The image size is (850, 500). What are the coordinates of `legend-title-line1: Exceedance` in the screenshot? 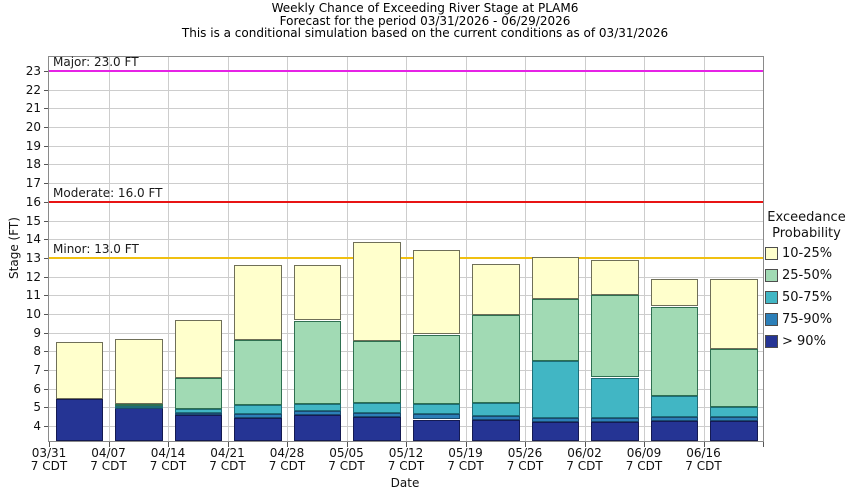 It's located at (806, 217).